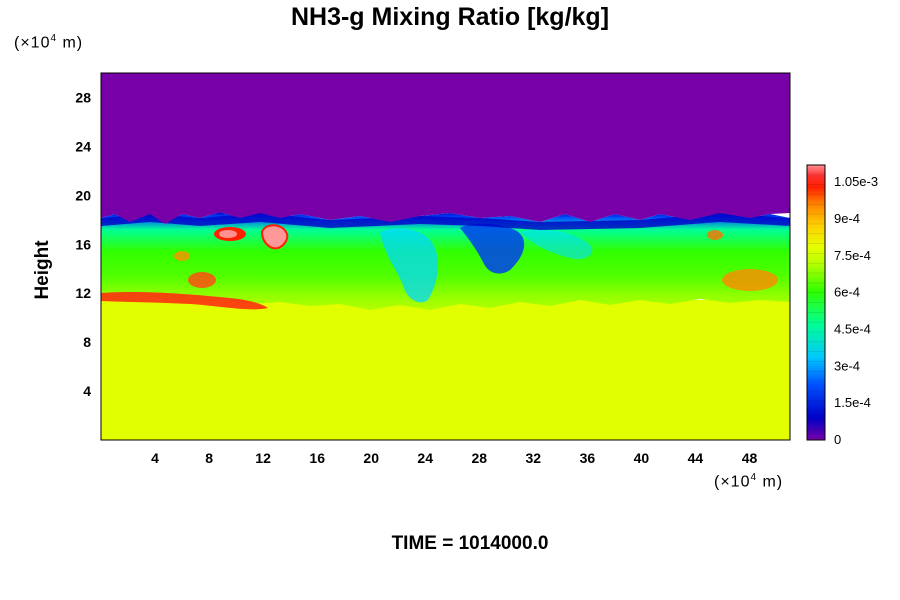 This screenshot has width=900, height=600. I want to click on colorbar-tick-label: 6e-4, so click(847, 292).